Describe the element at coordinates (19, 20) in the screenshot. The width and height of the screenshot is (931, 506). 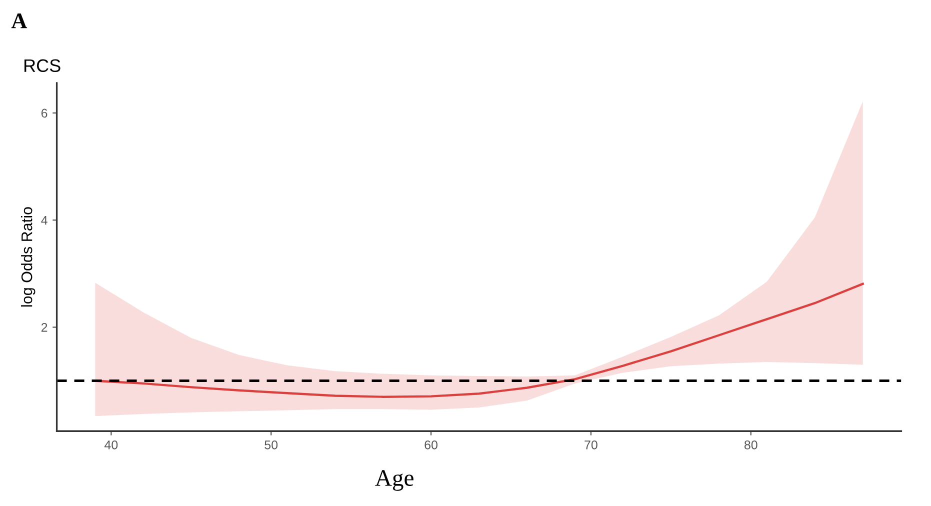
I see `text: A` at that location.